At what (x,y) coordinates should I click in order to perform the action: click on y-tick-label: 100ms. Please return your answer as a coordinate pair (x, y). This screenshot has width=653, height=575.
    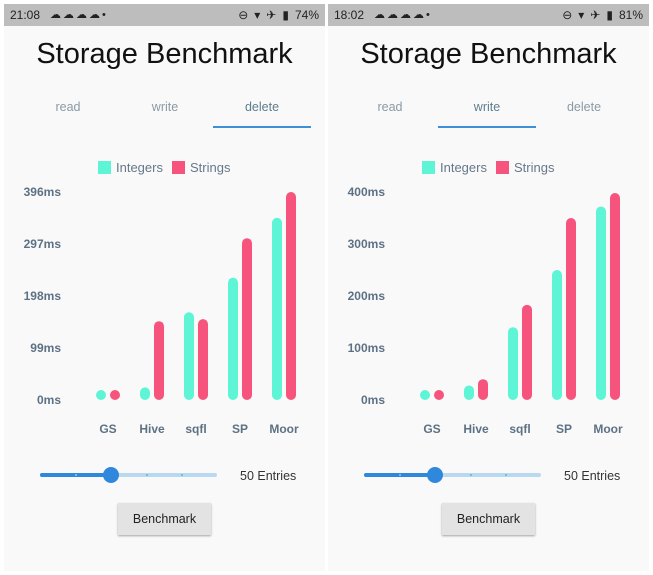
    Looking at the image, I should click on (367, 348).